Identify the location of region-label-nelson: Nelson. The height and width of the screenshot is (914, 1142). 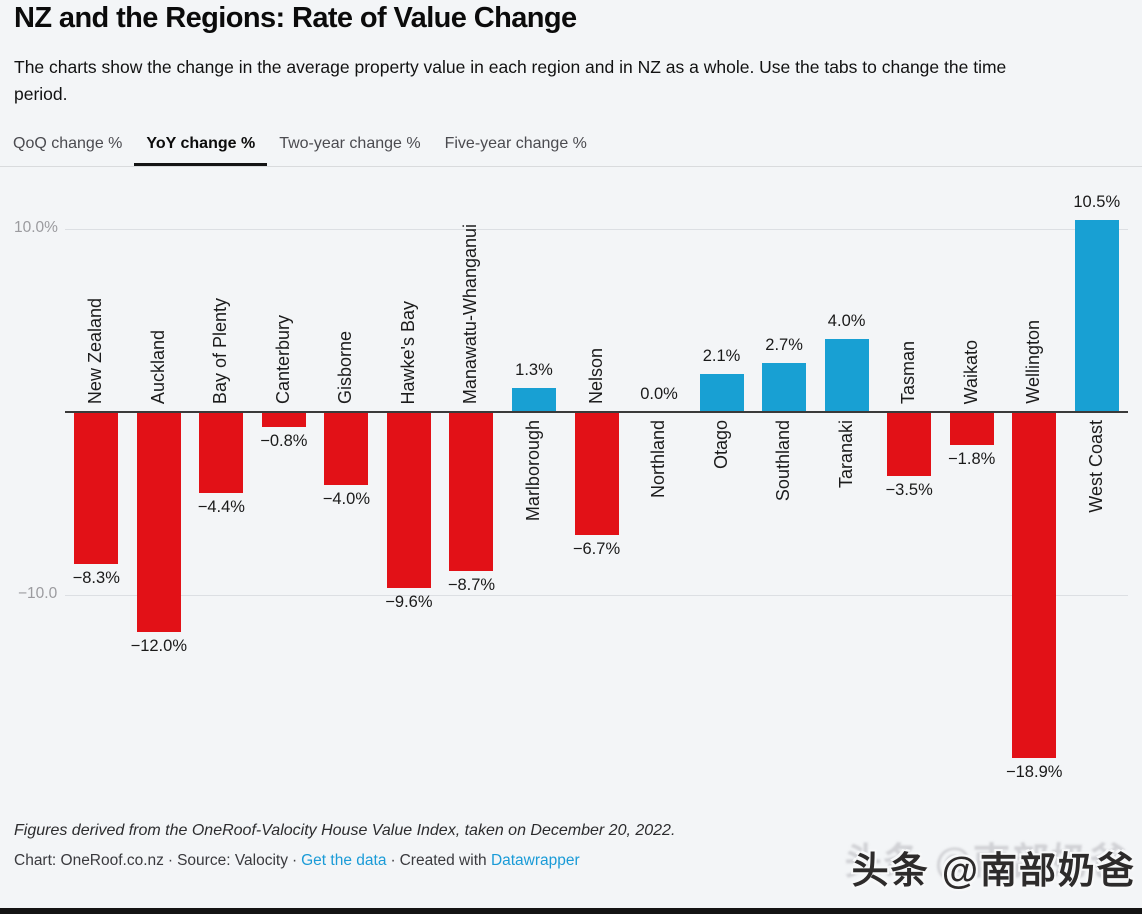
(595, 375).